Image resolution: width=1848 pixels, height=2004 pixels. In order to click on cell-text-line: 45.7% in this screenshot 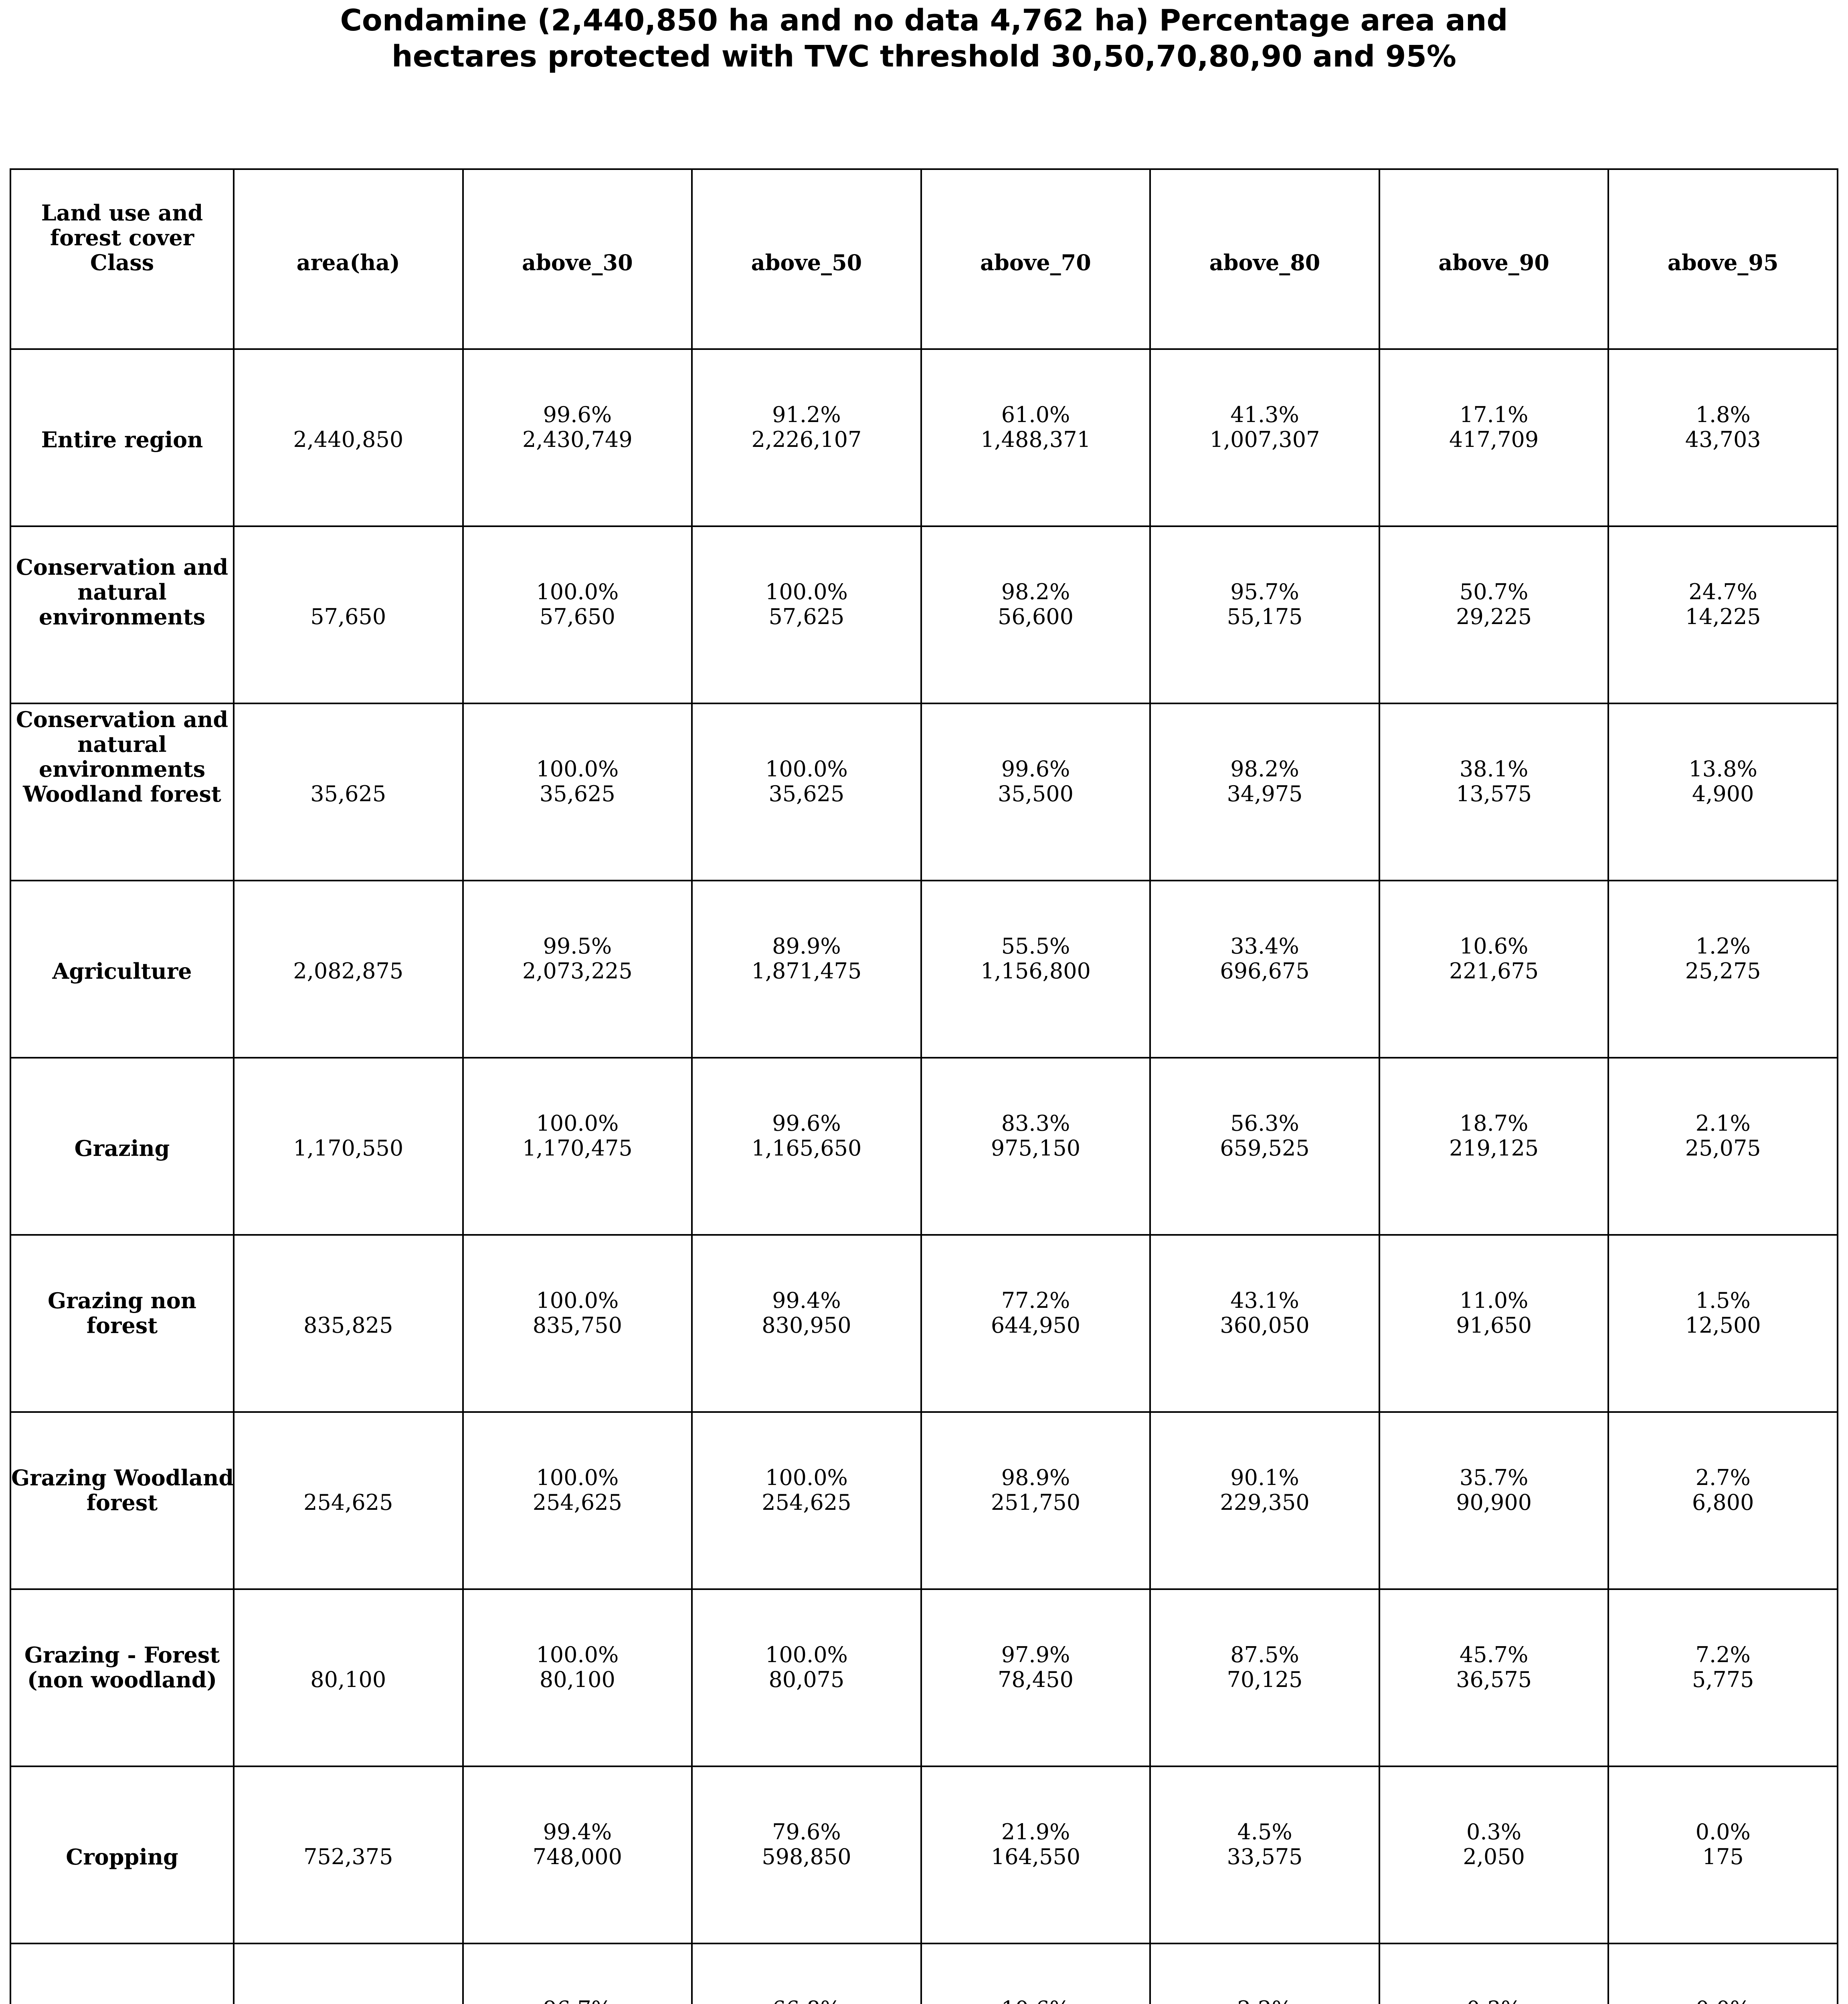, I will do `click(1494, 1655)`.